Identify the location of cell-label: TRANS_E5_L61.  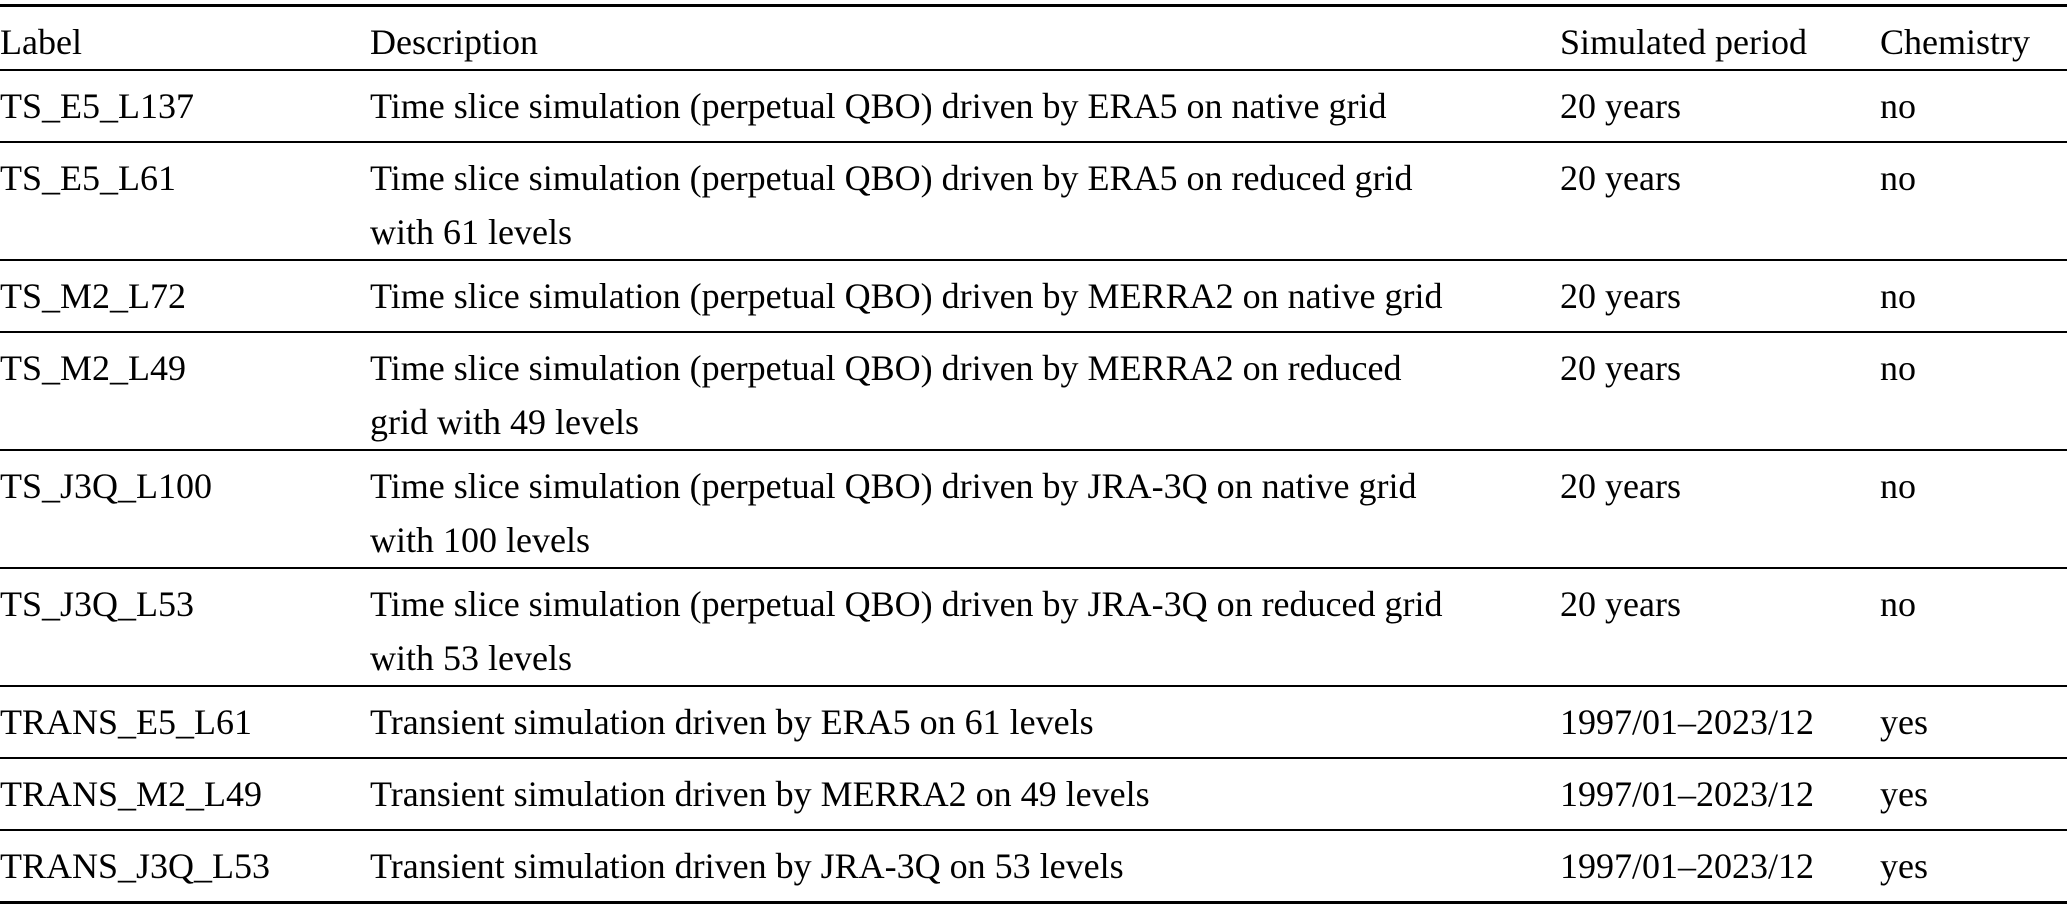
(126, 722).